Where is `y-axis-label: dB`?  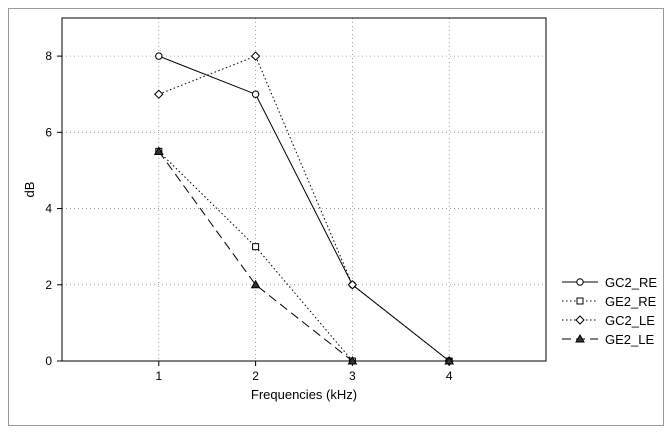 y-axis-label: dB is located at coordinates (29, 190).